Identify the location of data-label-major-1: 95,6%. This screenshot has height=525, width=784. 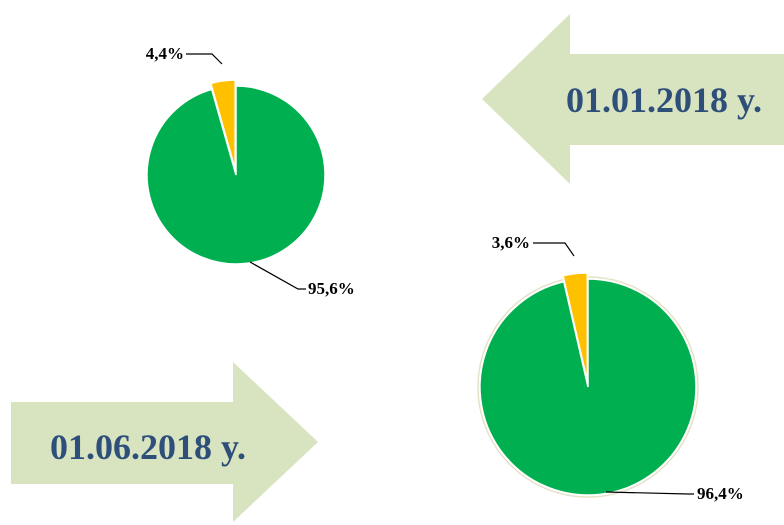
(331, 288).